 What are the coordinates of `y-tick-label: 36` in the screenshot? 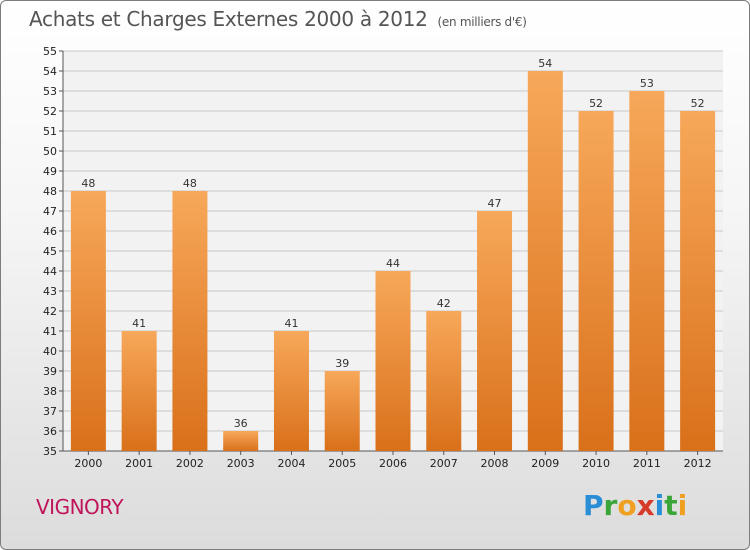 It's located at (50, 431).